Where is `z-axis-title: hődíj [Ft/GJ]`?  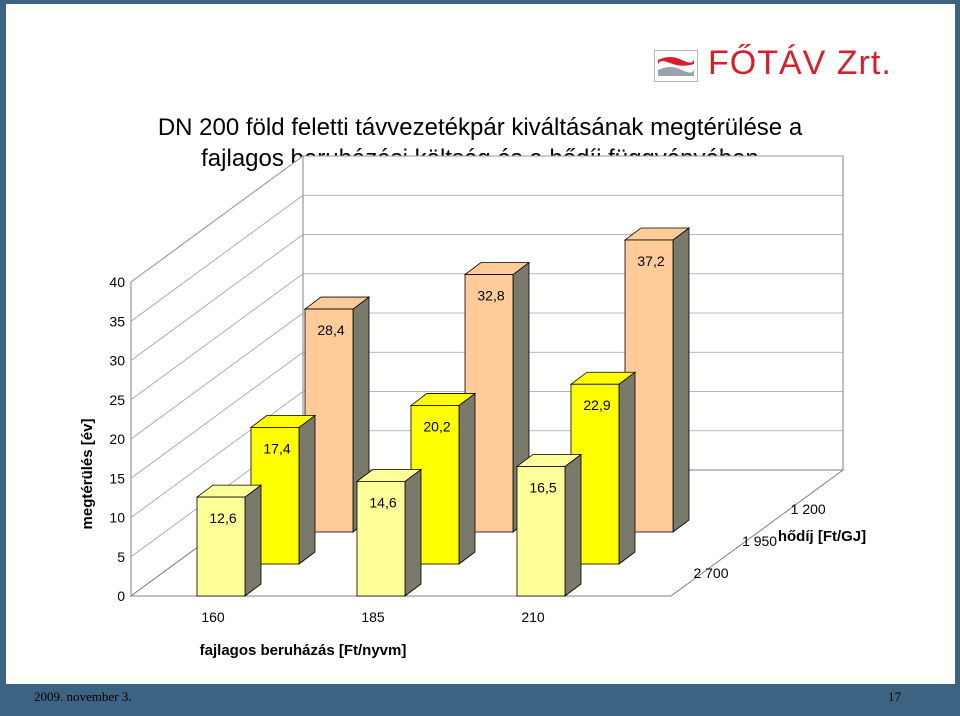
z-axis-title: hődíj [Ft/GJ] is located at coordinates (822, 536).